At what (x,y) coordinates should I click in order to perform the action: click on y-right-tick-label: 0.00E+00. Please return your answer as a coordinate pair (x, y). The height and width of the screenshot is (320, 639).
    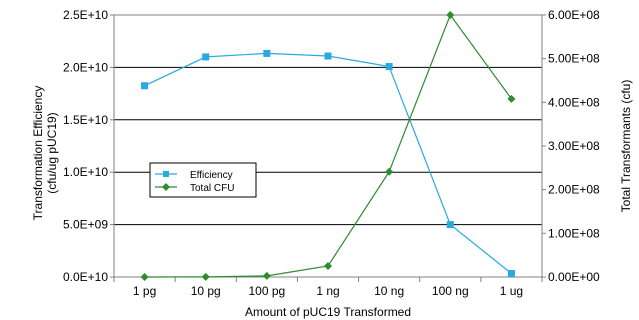
    Looking at the image, I should click on (574, 277).